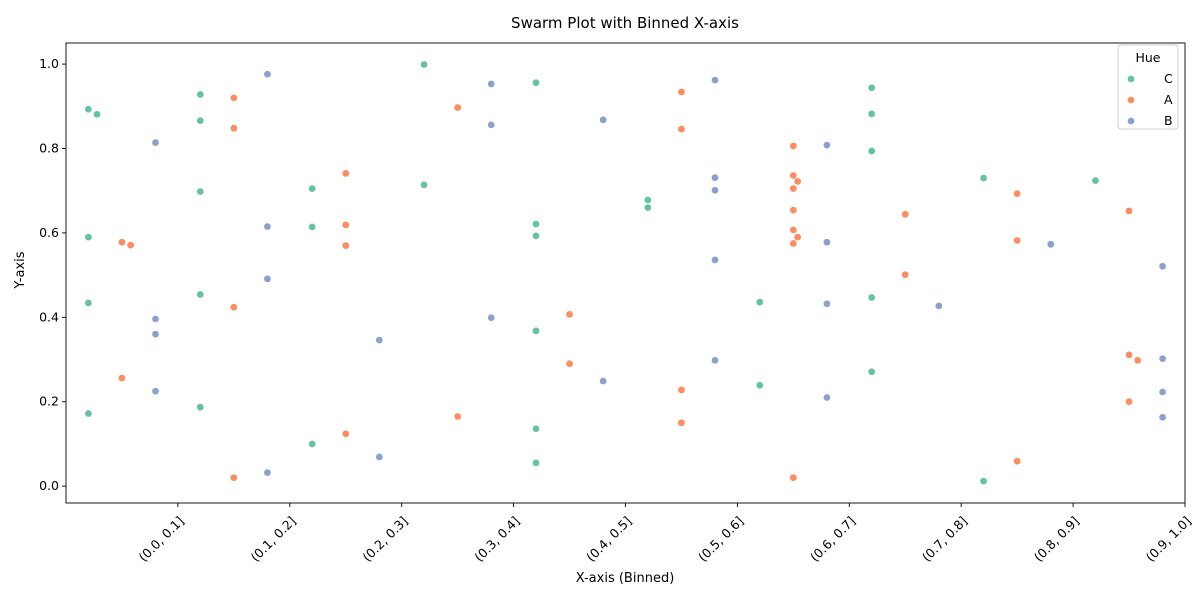 Image resolution: width=1200 pixels, height=600 pixels. What do you see at coordinates (496, 538) in the screenshot?
I see `x-tick-label: (0.3, 0.4]` at bounding box center [496, 538].